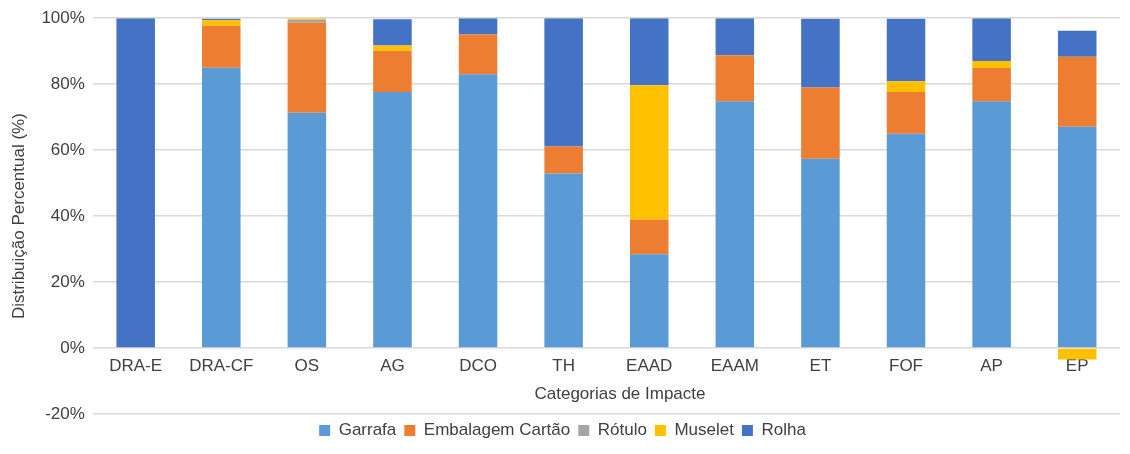 This screenshot has height=454, width=1130. Describe the element at coordinates (65, 413) in the screenshot. I see `y-tick-label: -20%` at that location.